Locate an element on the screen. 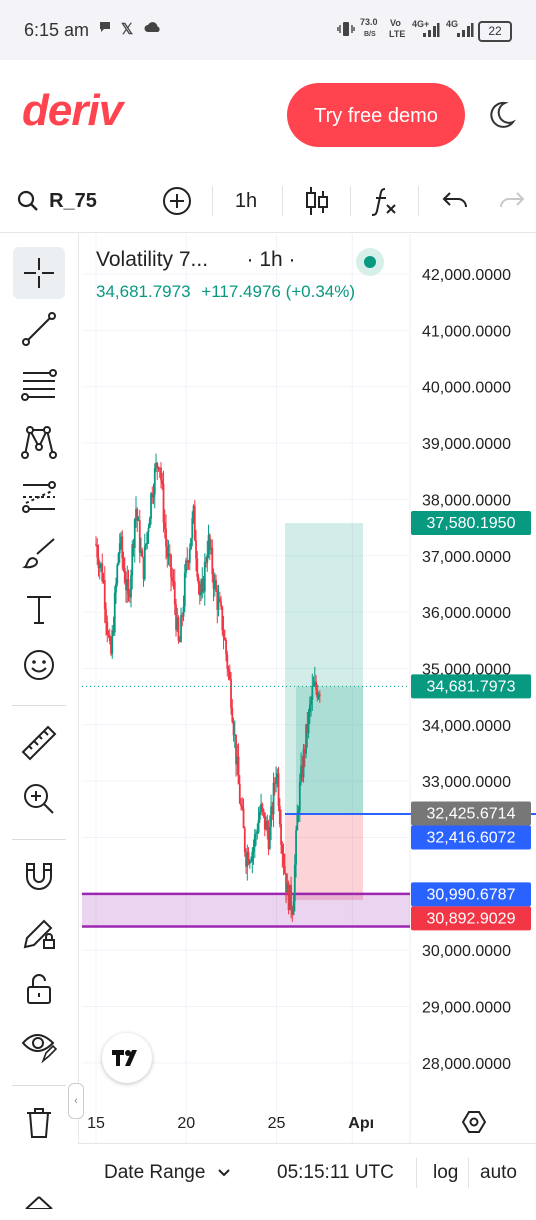 The width and height of the screenshot is (536, 1220). price-tick-label: 40,000.0000 is located at coordinates (466, 388).